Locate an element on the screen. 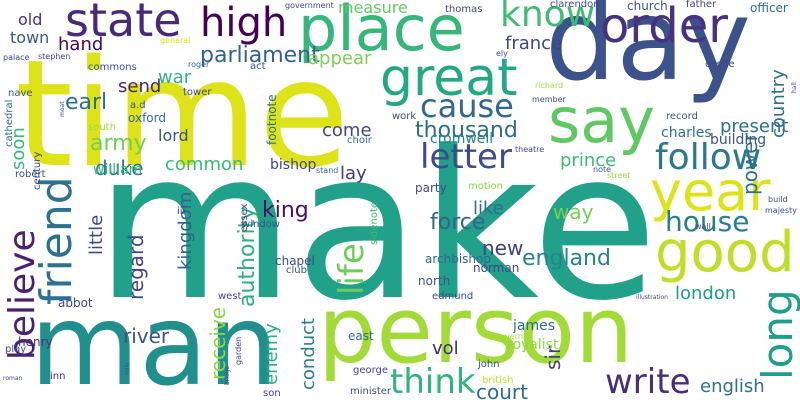 The width and height of the screenshot is (800, 400). word-court: court is located at coordinates (502, 390).